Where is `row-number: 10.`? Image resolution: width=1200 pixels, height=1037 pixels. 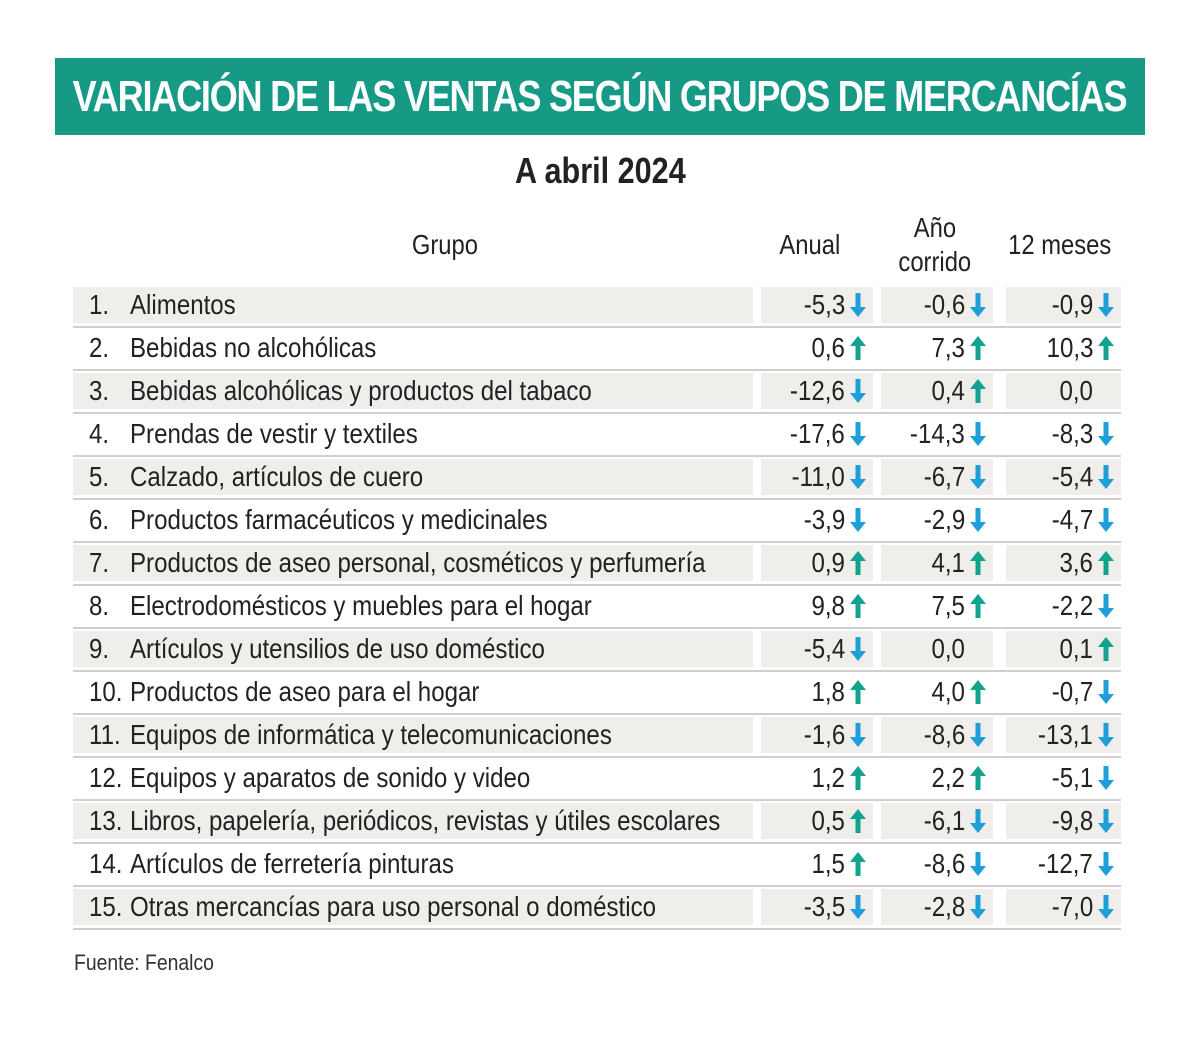
row-number: 10. is located at coordinates (106, 691).